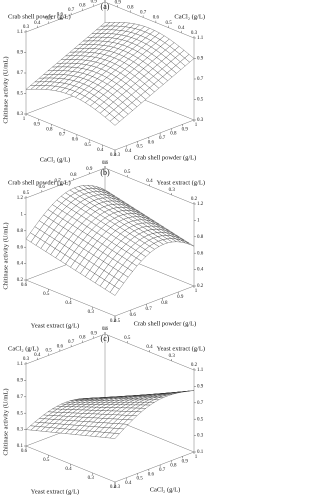 The width and height of the screenshot is (320, 500). What do you see at coordinates (143, 13) in the screenshot?
I see `y-tick-label: 0.7` at bounding box center [143, 13].